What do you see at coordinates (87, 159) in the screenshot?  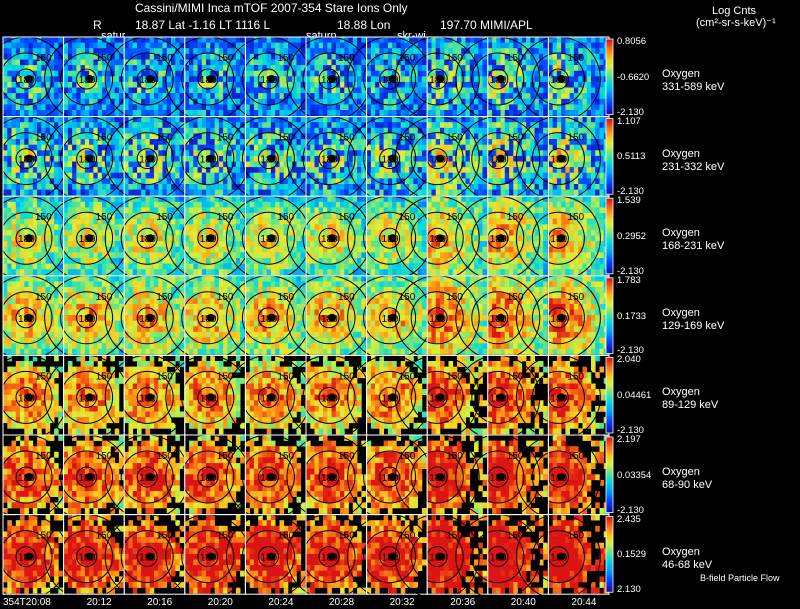 I see `contour-line` at bounding box center [87, 159].